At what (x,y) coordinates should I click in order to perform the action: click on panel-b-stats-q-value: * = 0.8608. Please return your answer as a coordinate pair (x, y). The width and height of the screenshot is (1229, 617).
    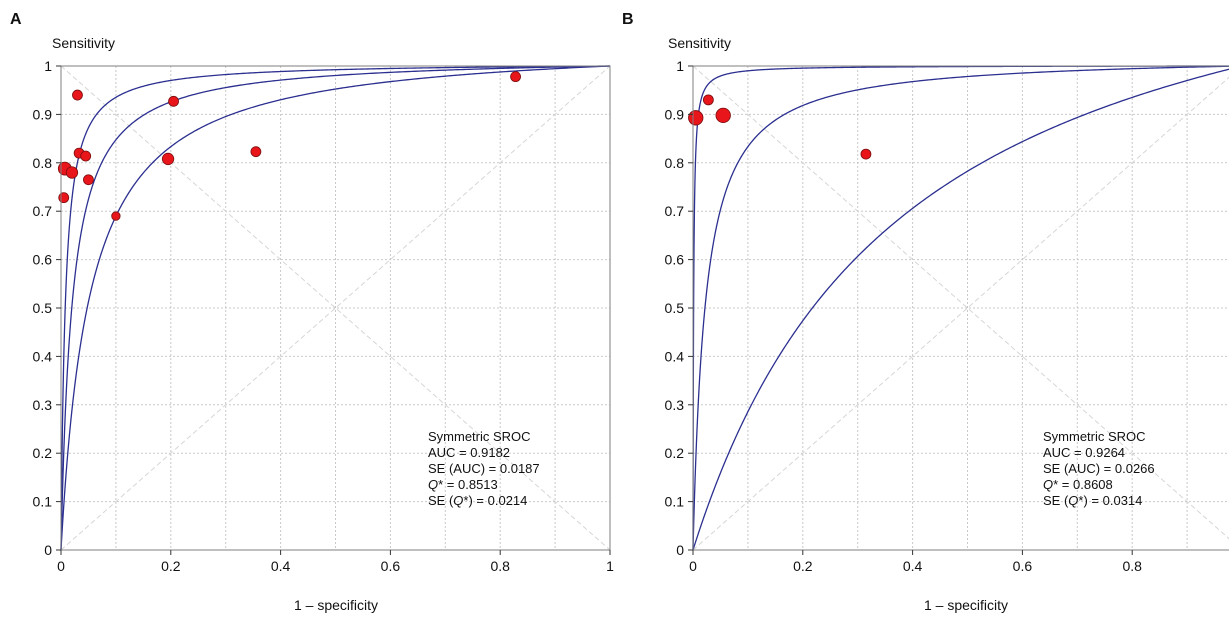
    Looking at the image, I should click on (1083, 484).